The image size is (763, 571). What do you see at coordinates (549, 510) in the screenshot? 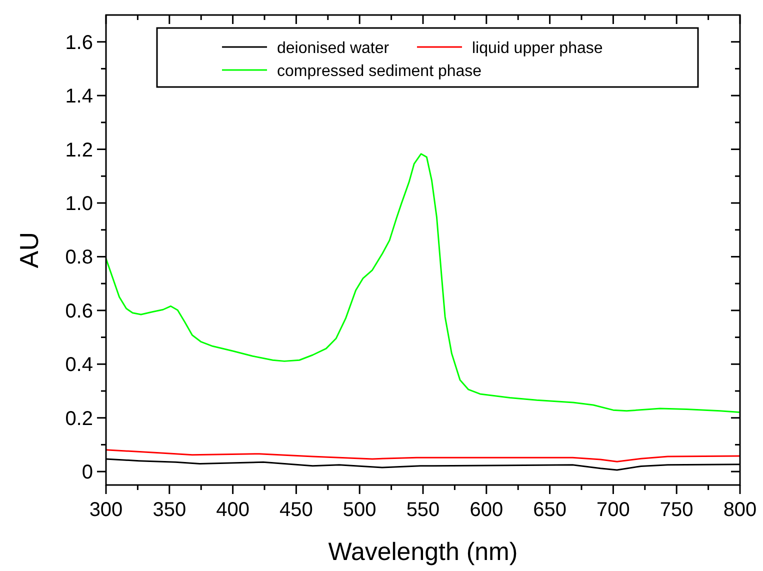
I see `x-tick-label: 650` at bounding box center [549, 510].